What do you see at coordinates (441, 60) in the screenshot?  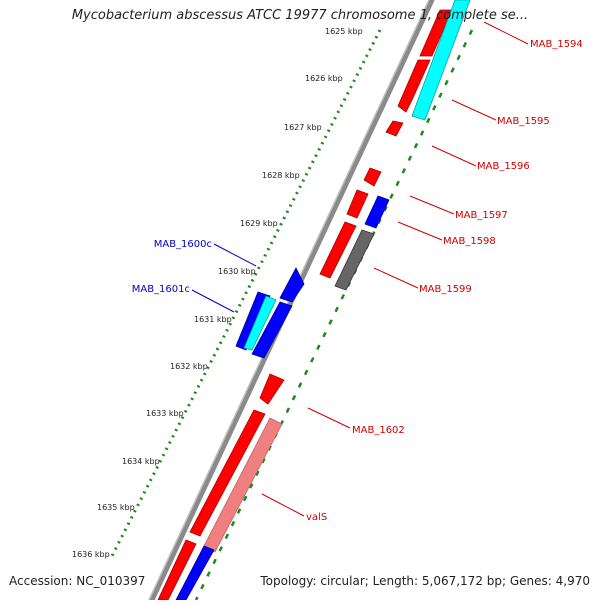 I see `gene-mab-1594-rna` at bounding box center [441, 60].